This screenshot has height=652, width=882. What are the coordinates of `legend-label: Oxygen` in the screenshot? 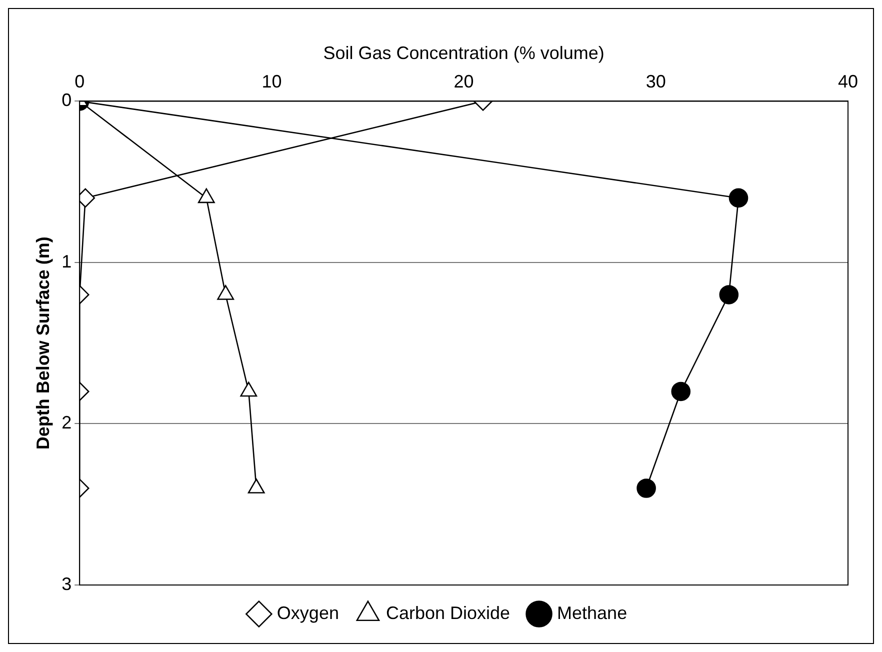 It's located at (307, 612).